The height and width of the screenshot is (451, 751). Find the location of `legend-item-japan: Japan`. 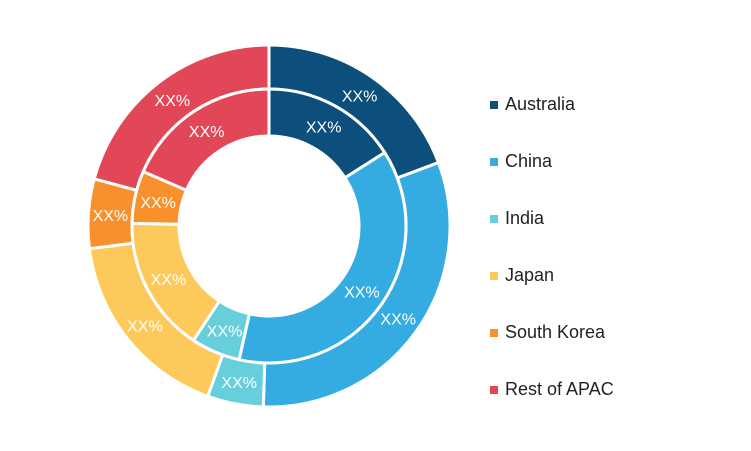

legend-item-japan: Japan is located at coordinates (552, 275).